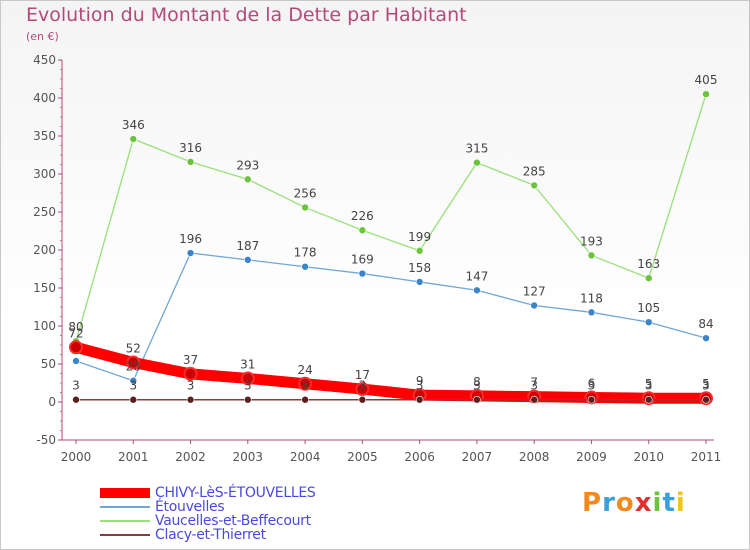 This screenshot has width=750, height=550. Describe the element at coordinates (133, 125) in the screenshot. I see `data-label: 346` at that location.